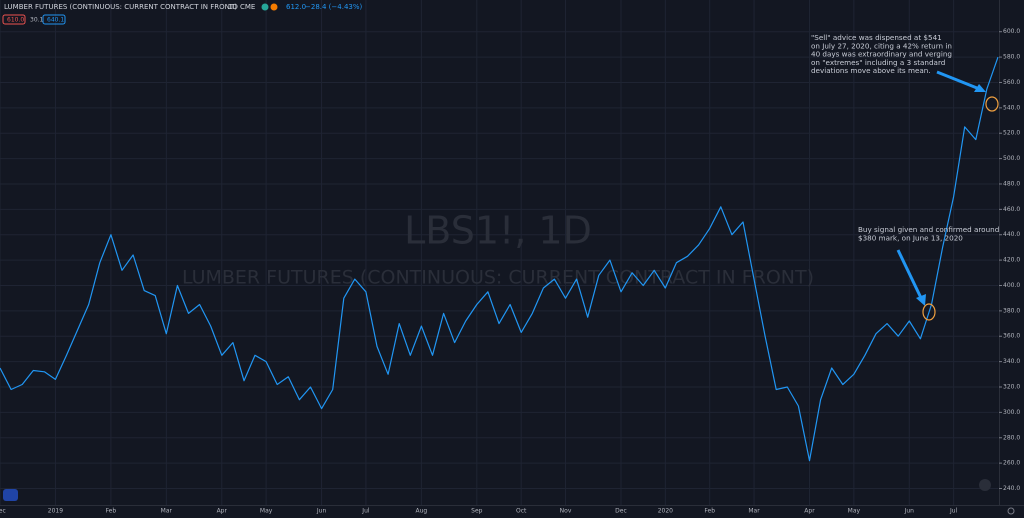  What do you see at coordinates (233, 7) in the screenshot?
I see `interval: 1D` at bounding box center [233, 7].